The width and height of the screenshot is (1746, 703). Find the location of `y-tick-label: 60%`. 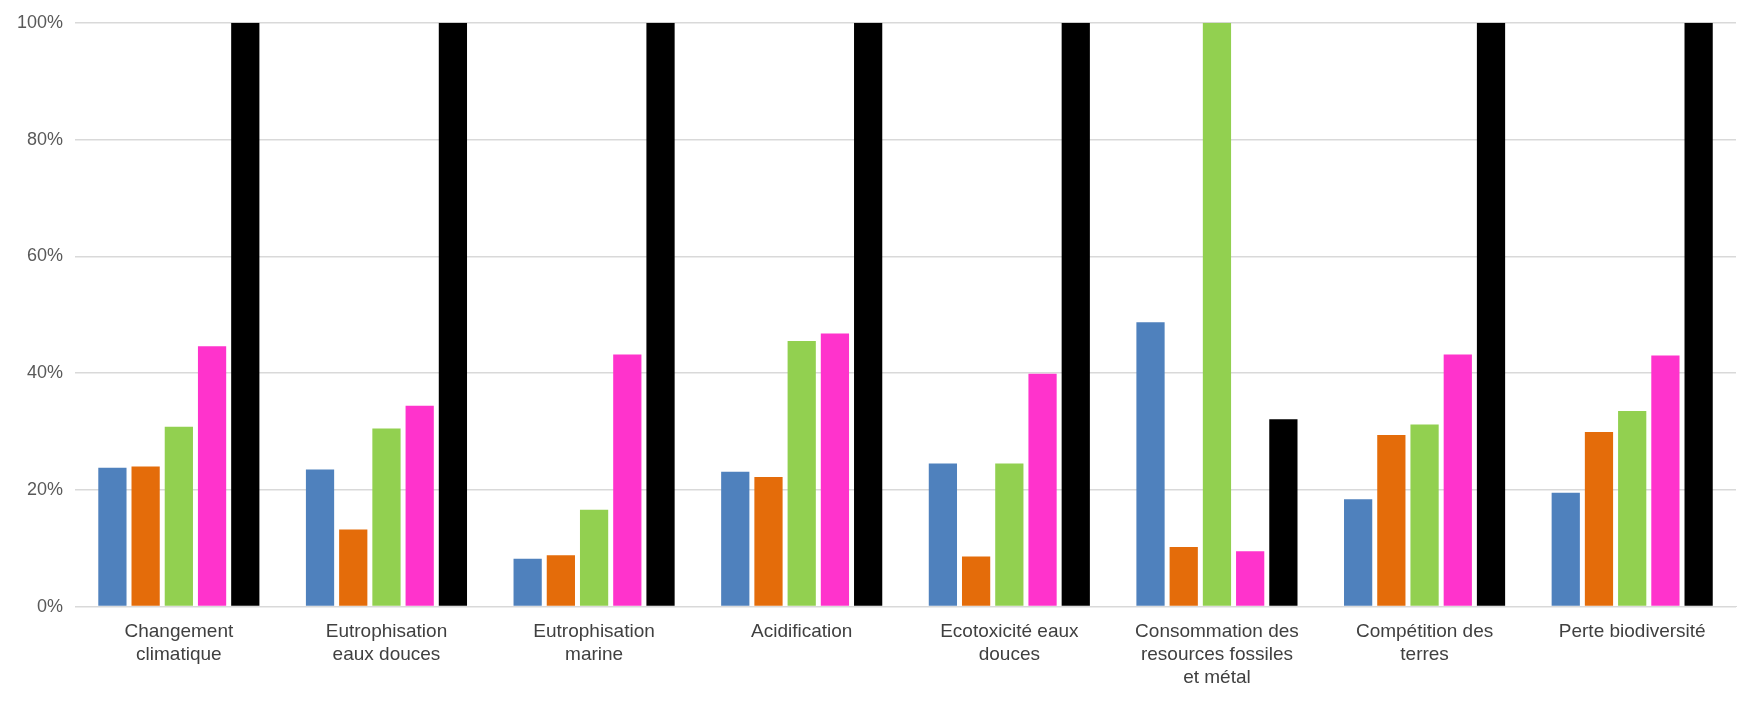

y-tick-label: 60% is located at coordinates (45, 255).